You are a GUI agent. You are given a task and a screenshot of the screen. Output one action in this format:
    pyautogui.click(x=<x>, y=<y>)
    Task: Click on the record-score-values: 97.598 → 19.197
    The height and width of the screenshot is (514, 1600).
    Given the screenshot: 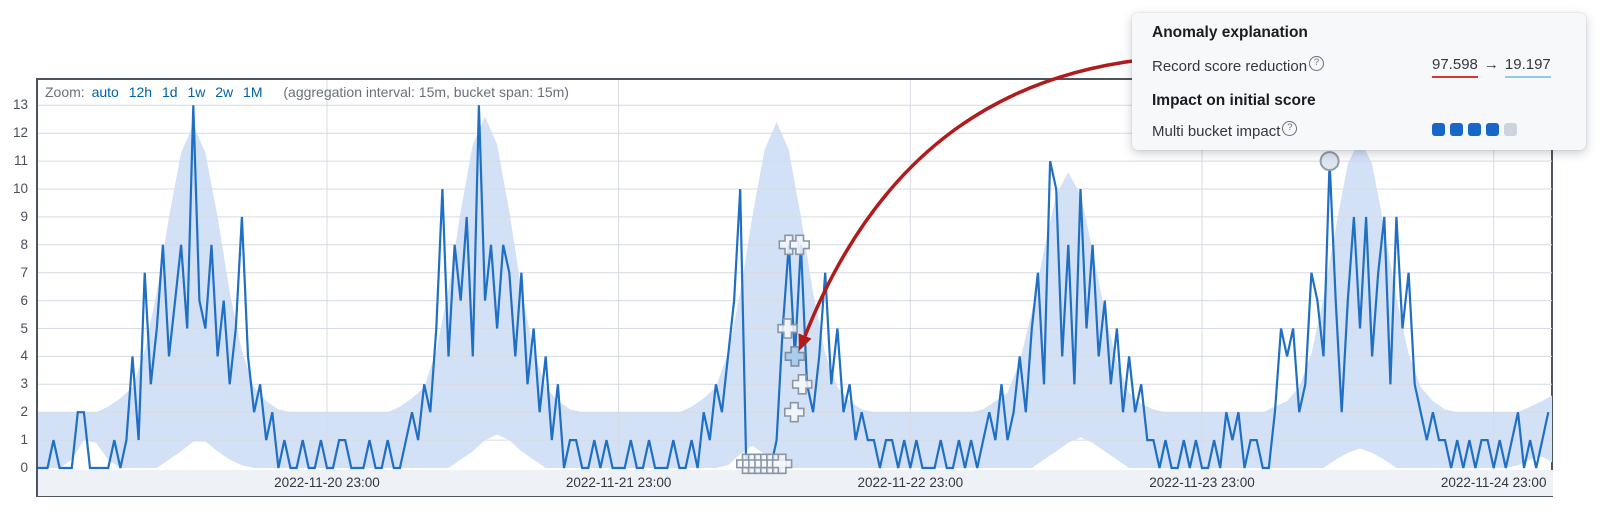 What is the action you would take?
    pyautogui.click(x=1491, y=67)
    